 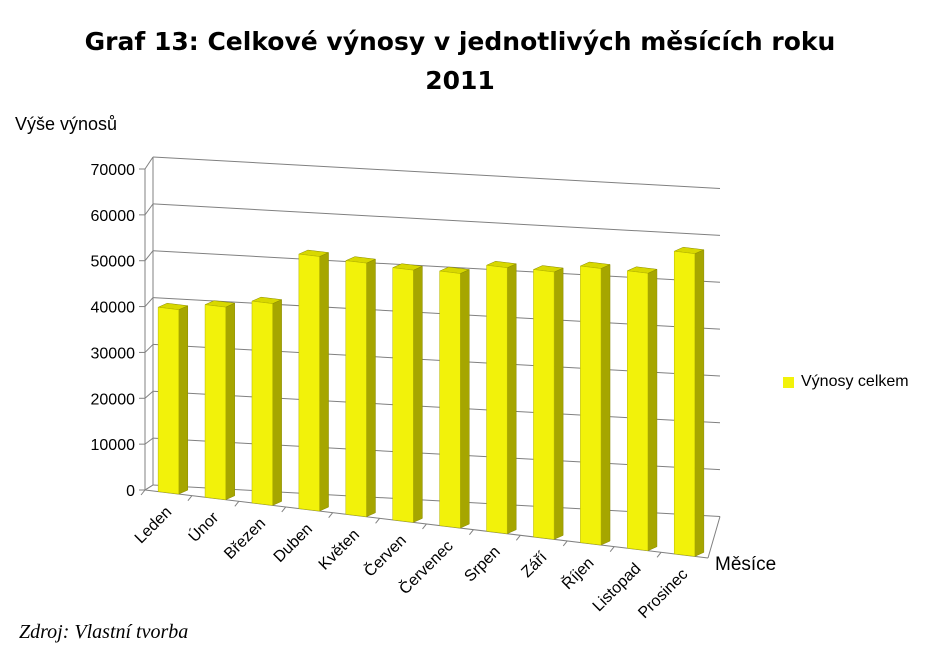 I want to click on y-tick-label: 50000, so click(x=113, y=262).